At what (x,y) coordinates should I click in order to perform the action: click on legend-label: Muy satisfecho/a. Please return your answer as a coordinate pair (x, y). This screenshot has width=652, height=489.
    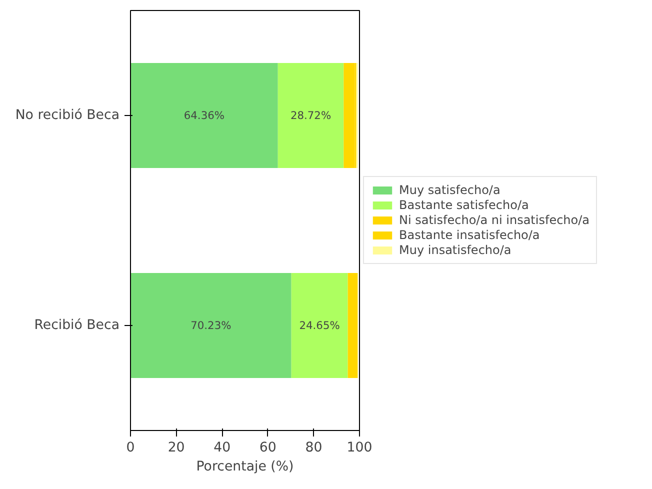
    Looking at the image, I should click on (449, 190).